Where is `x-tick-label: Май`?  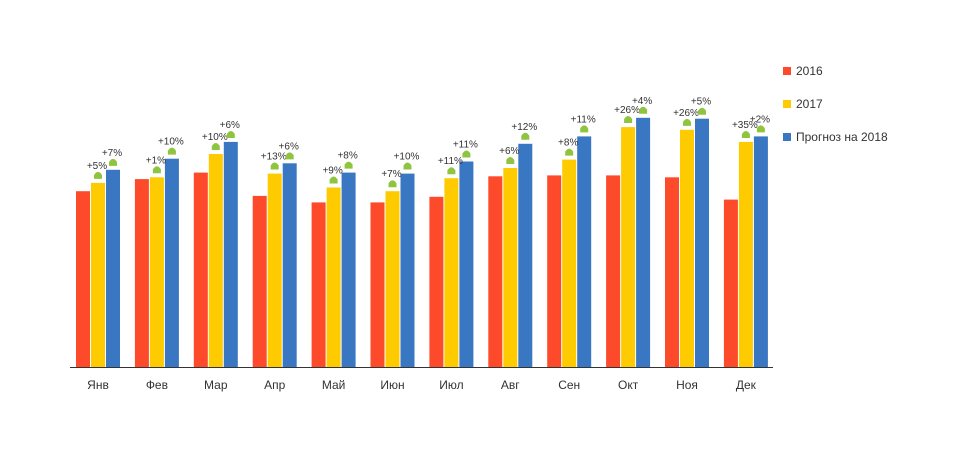 x-tick-label: Май is located at coordinates (334, 385).